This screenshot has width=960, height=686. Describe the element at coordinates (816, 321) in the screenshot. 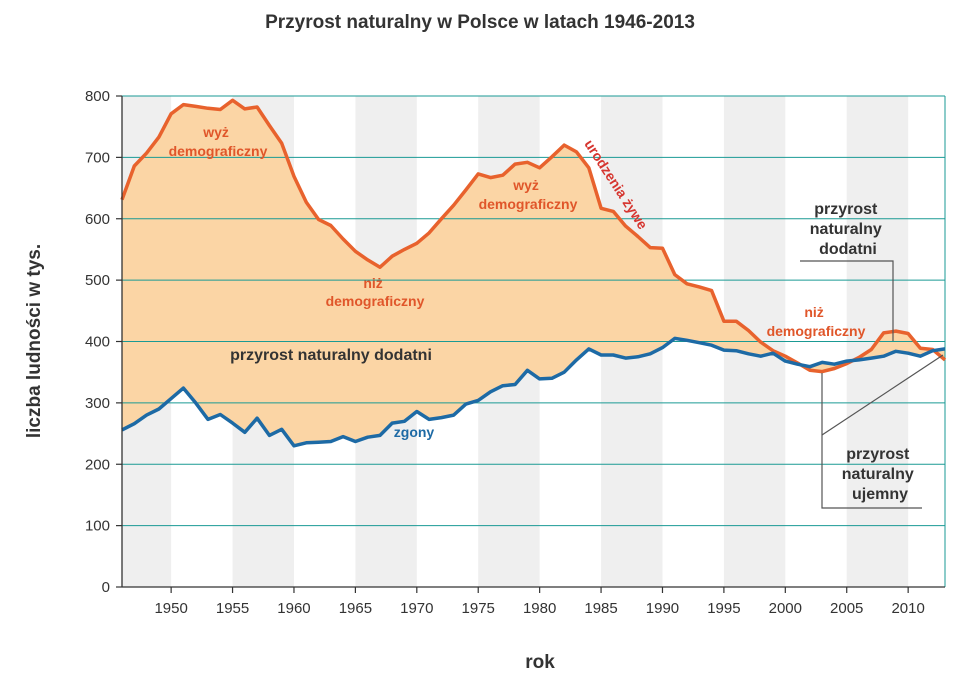

I see `niz-label-2: niż demograficzny` at that location.